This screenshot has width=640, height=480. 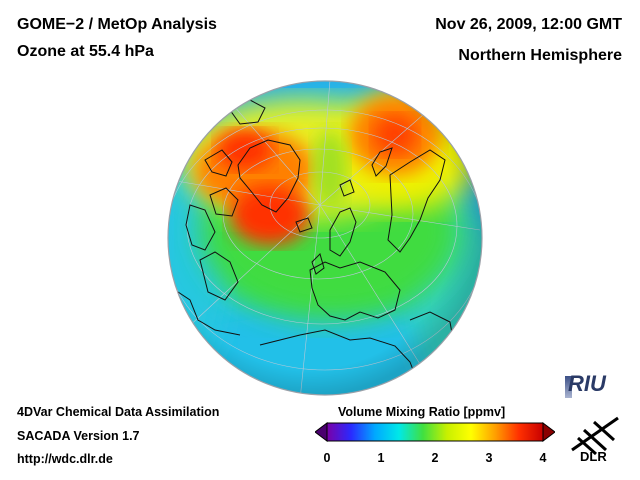 I want to click on colorbar-title: Volume Mixing Ratio [ppmv], so click(x=422, y=412).